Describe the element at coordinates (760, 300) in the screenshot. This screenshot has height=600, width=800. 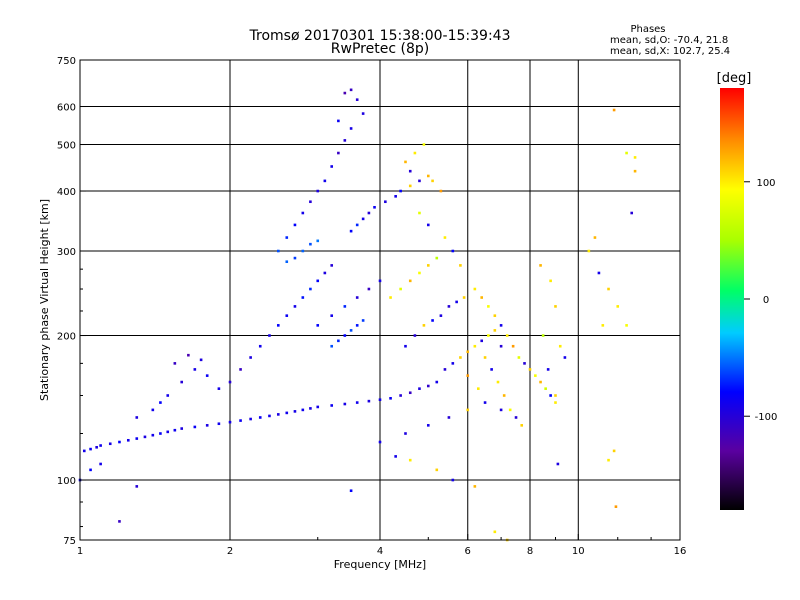
I see `colorbar-ticks: 100 0 -100` at that location.